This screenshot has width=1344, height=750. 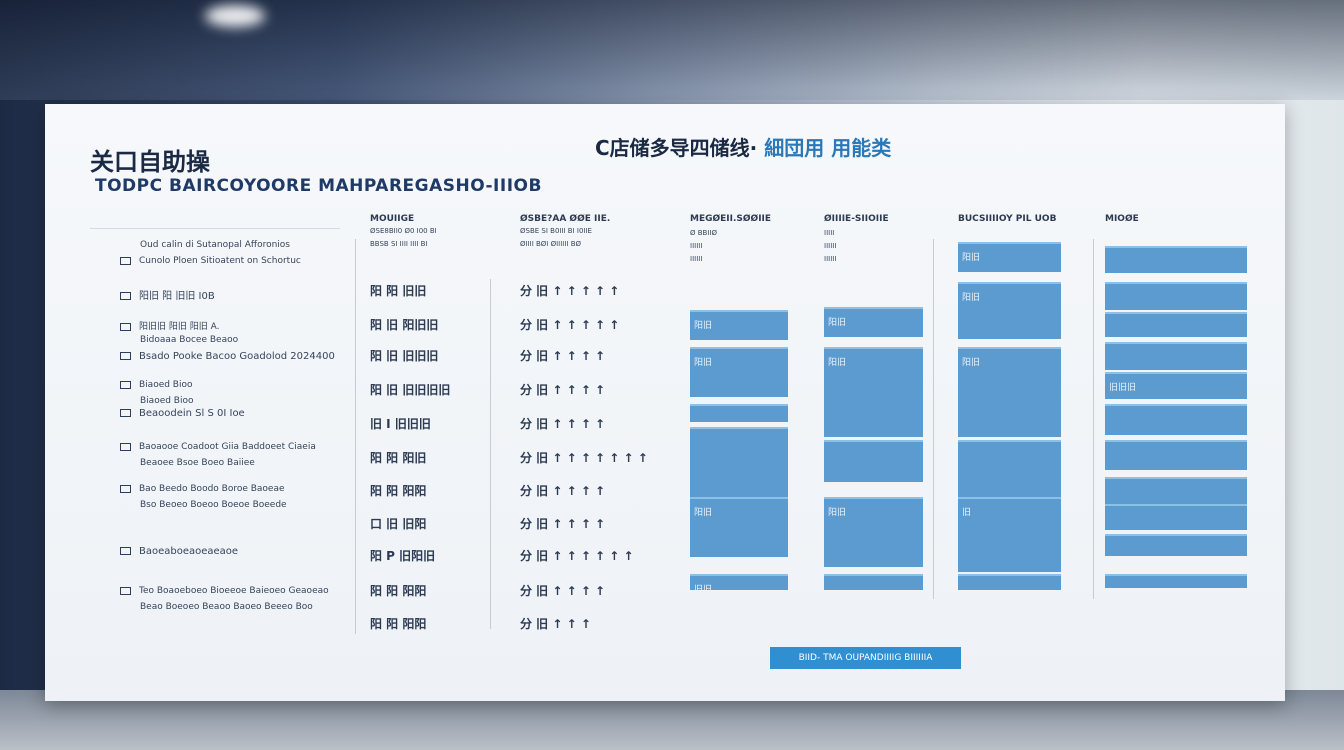 What do you see at coordinates (967, 513) in the screenshot?
I see `bar-label: 旧` at bounding box center [967, 513].